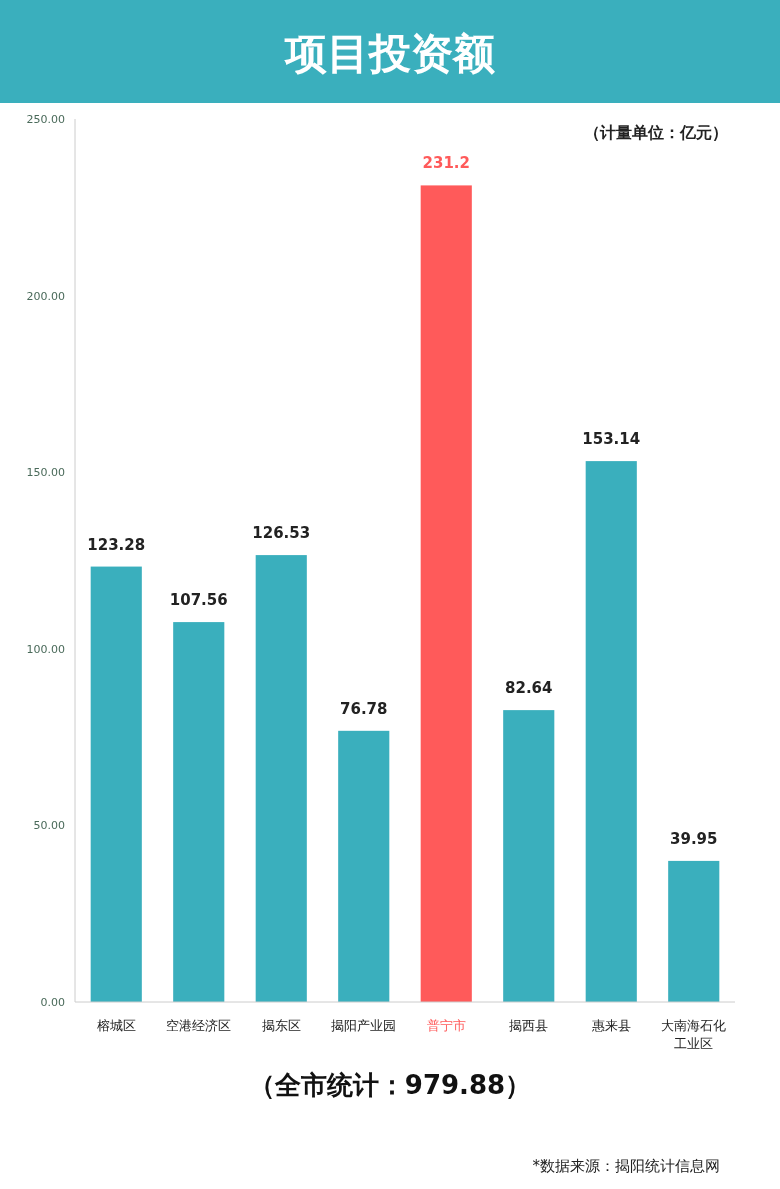  Describe the element at coordinates (198, 600) in the screenshot. I see `data-label: 107.56` at that location.